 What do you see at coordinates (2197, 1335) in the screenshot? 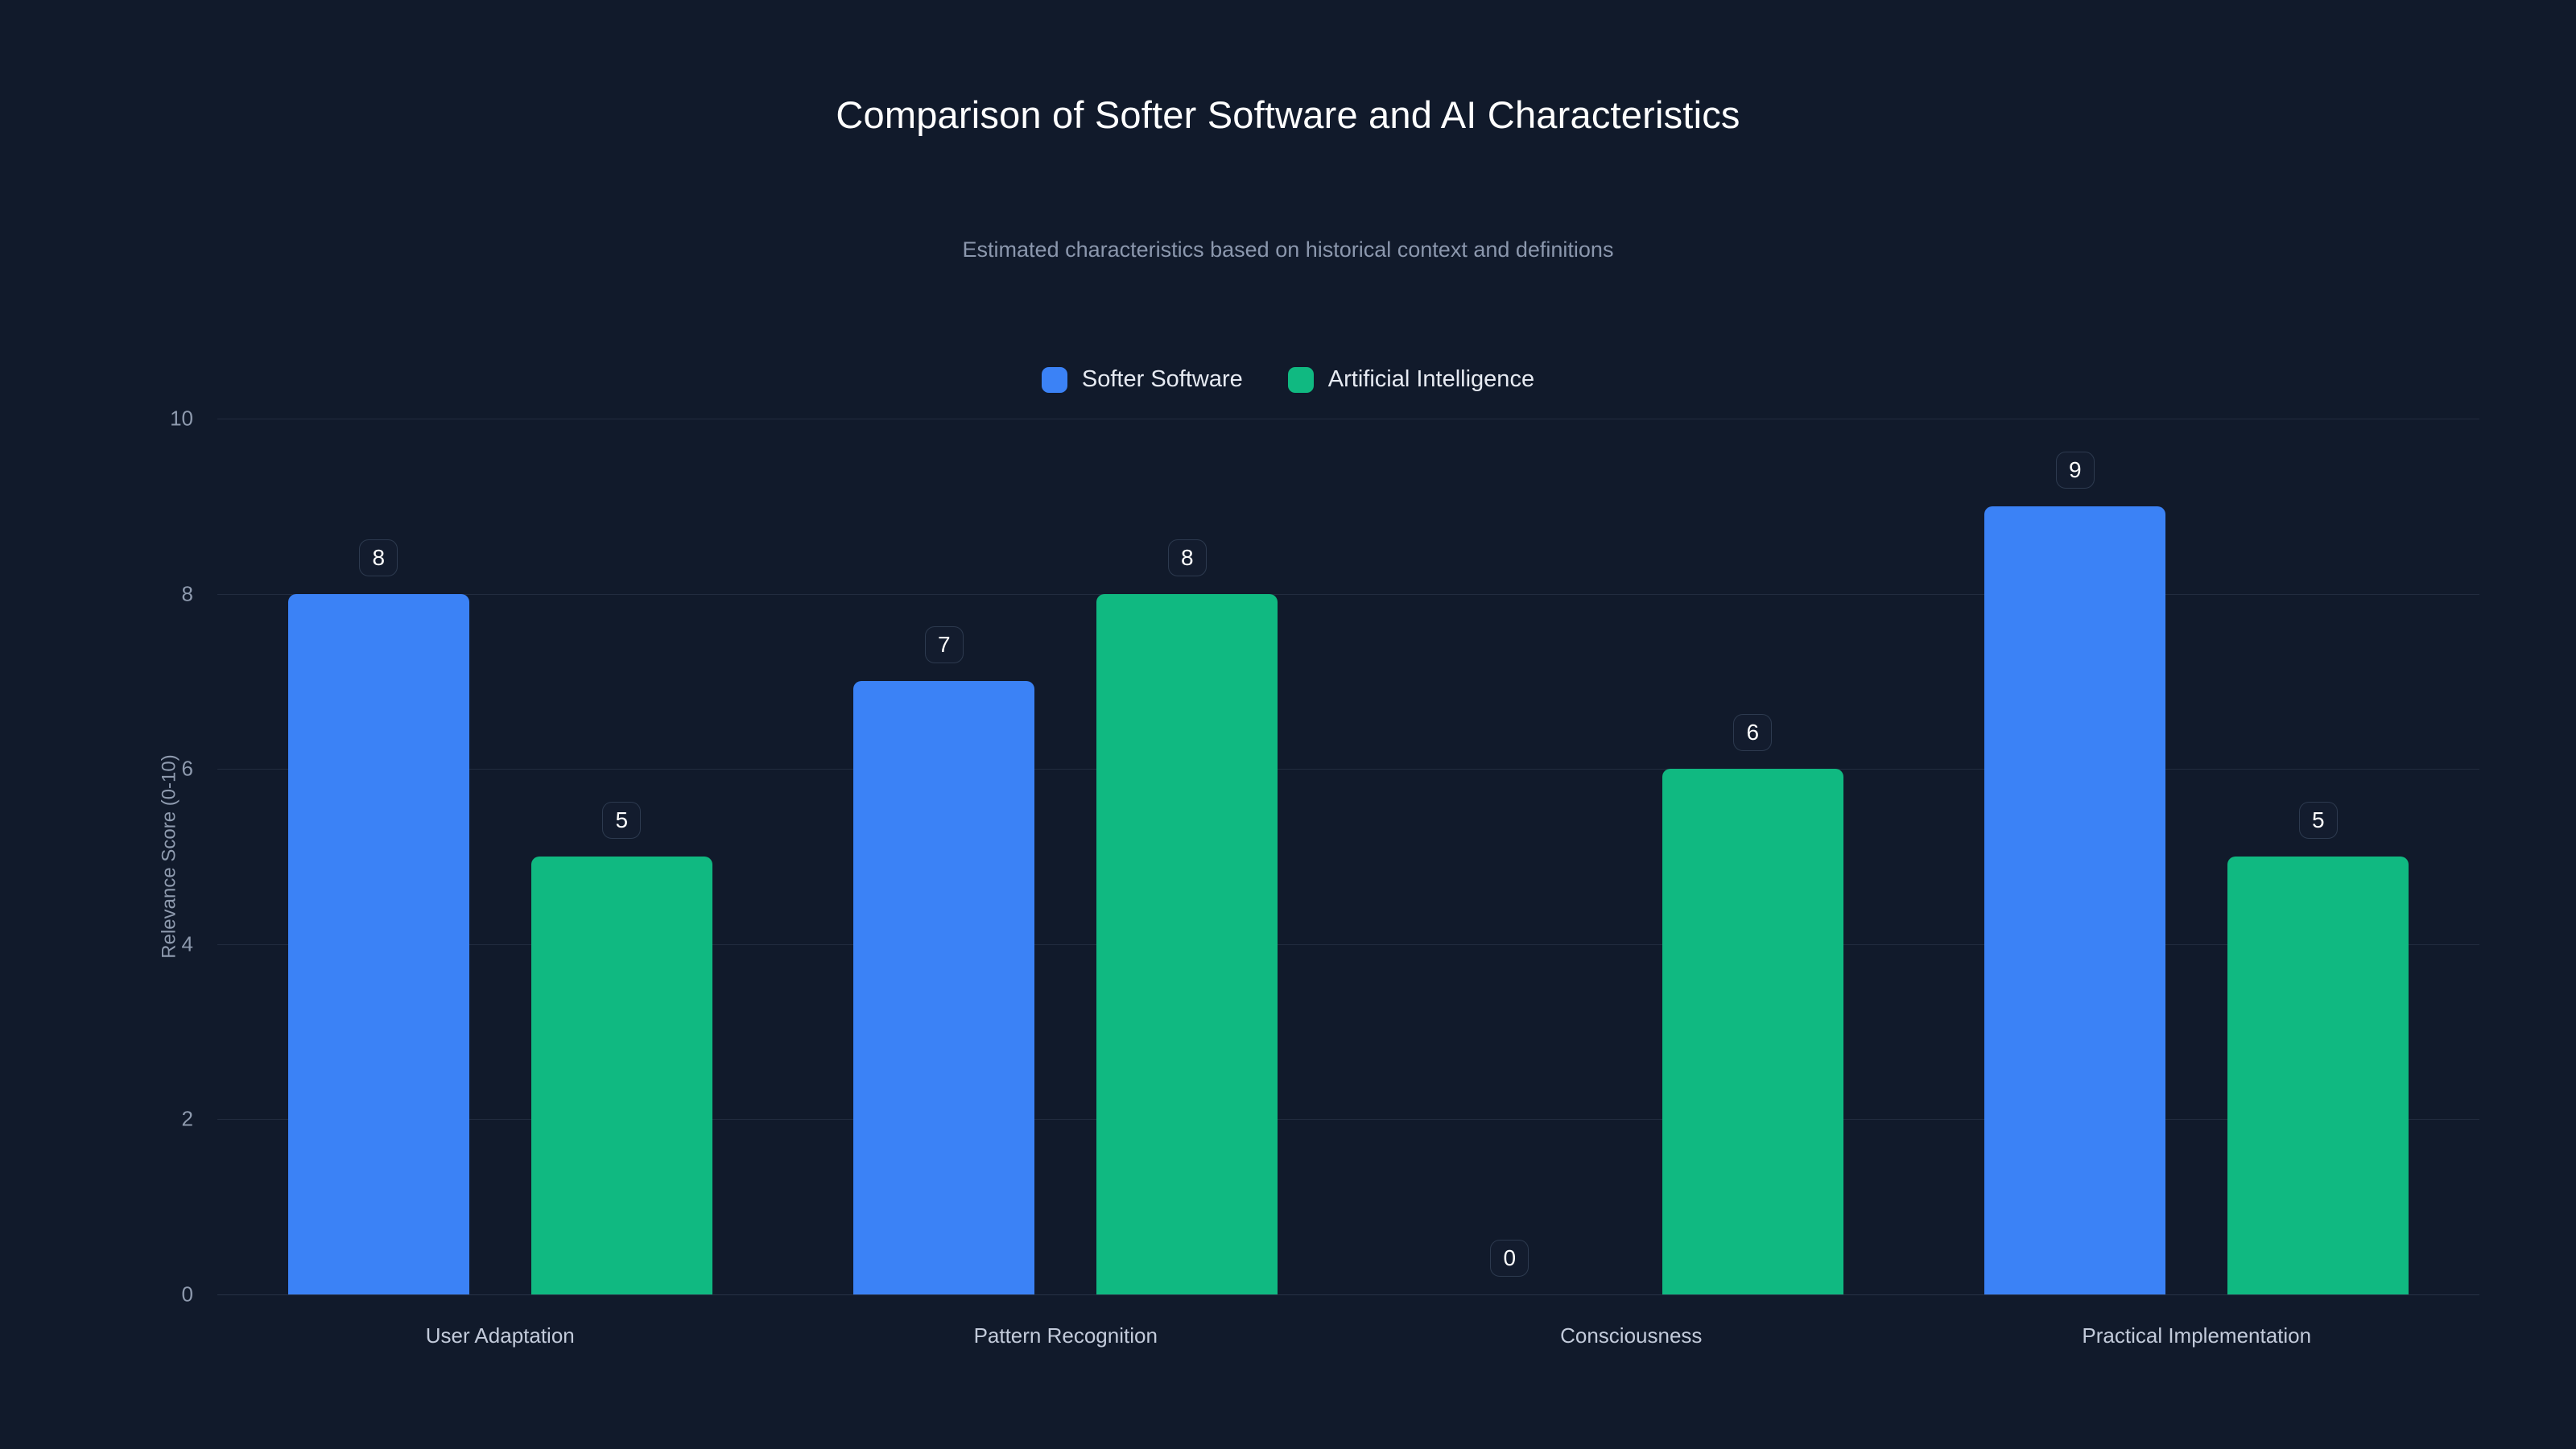
I see `x-axis-tick-label: Practical Implementation` at bounding box center [2197, 1335].